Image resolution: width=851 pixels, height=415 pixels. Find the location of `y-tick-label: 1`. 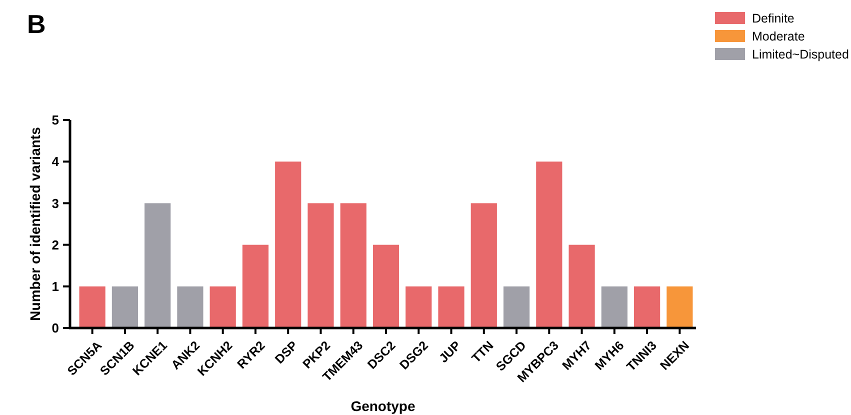

y-tick-label: 1 is located at coordinates (55, 286).